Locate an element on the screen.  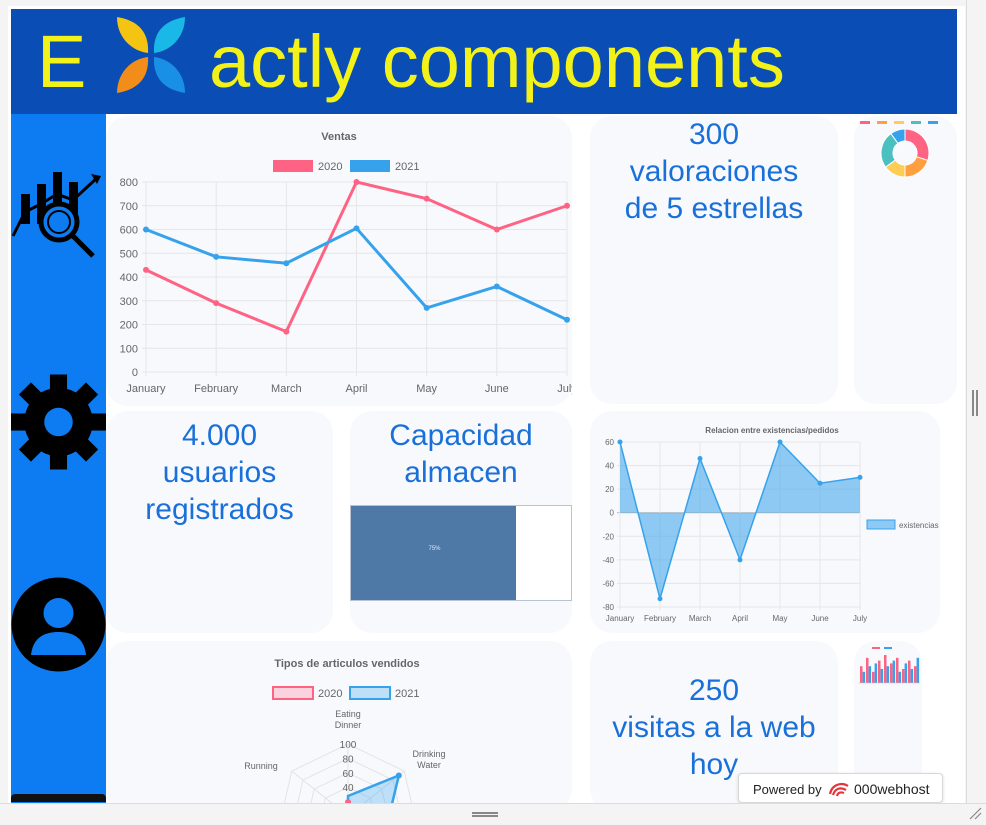
tipos-legend-label-2020: 2020 is located at coordinates (330, 694).